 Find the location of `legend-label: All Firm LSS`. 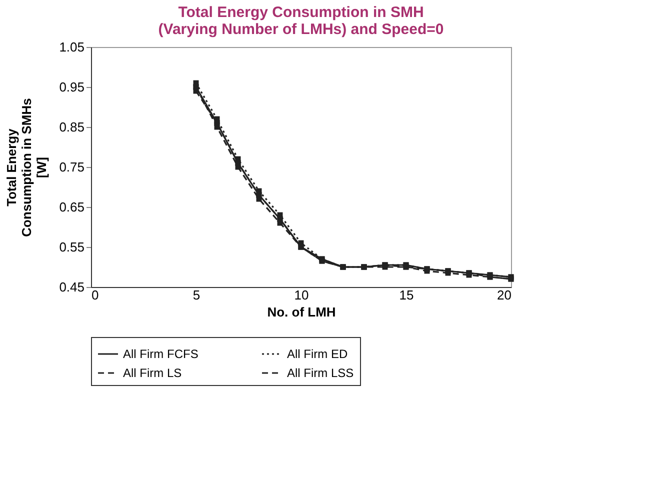

legend-label: All Firm LSS is located at coordinates (320, 373).